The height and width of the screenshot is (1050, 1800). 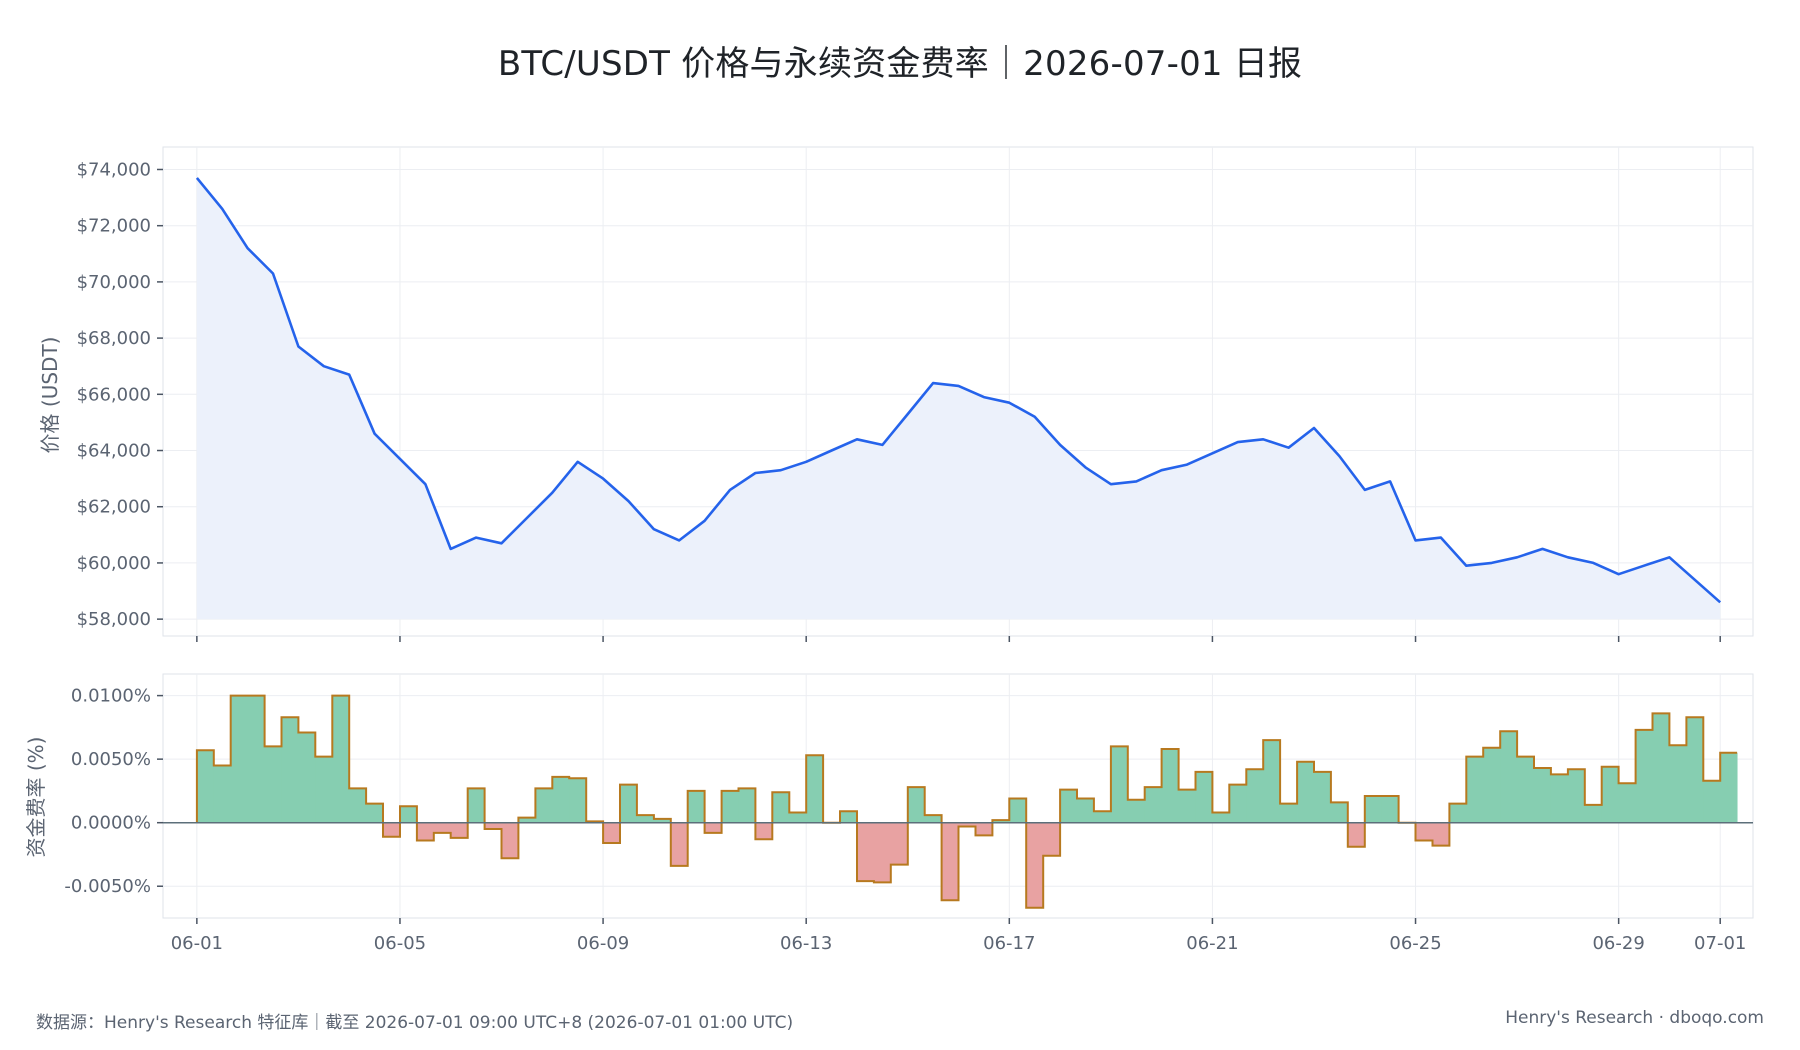 What do you see at coordinates (1720, 943) in the screenshot?
I see `x-tick-label: 07-01` at bounding box center [1720, 943].